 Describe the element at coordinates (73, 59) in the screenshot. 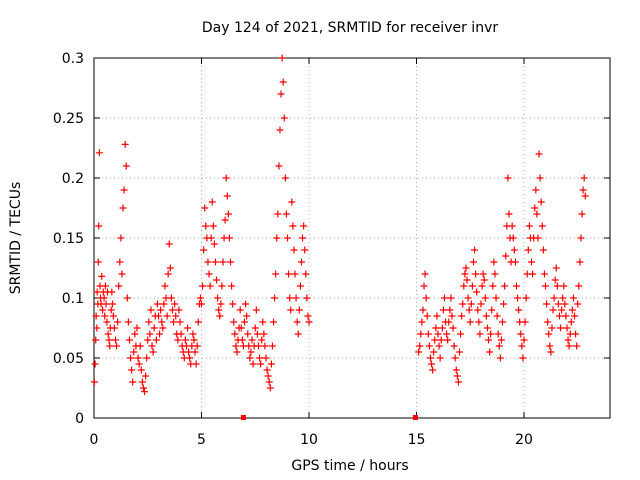

I see `y-tick-label: 0.3` at that location.